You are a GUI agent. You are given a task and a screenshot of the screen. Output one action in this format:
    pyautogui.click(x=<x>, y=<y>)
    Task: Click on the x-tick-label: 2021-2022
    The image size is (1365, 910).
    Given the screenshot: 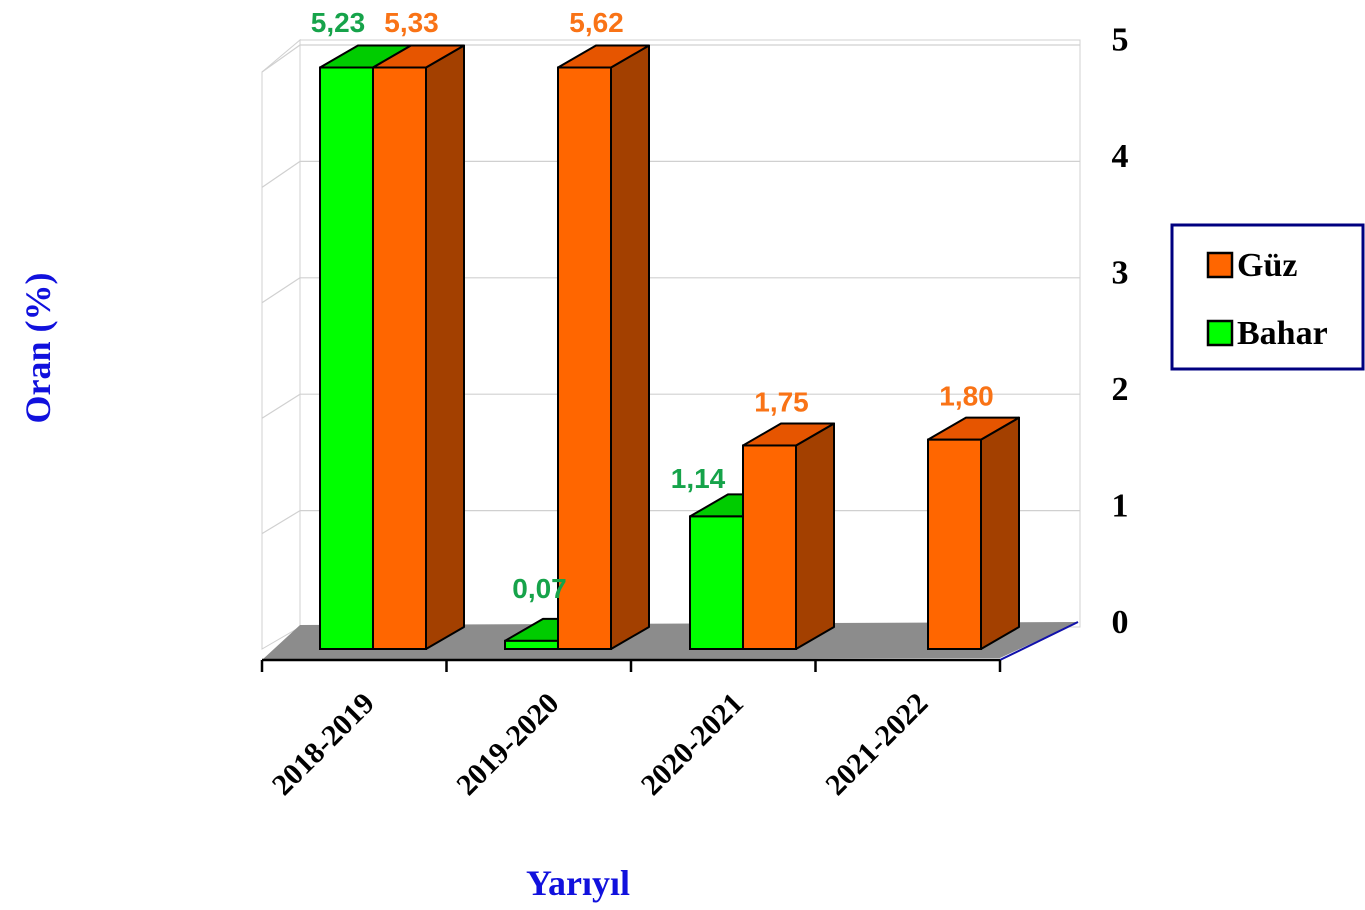 What is the action you would take?
    pyautogui.click(x=876, y=744)
    